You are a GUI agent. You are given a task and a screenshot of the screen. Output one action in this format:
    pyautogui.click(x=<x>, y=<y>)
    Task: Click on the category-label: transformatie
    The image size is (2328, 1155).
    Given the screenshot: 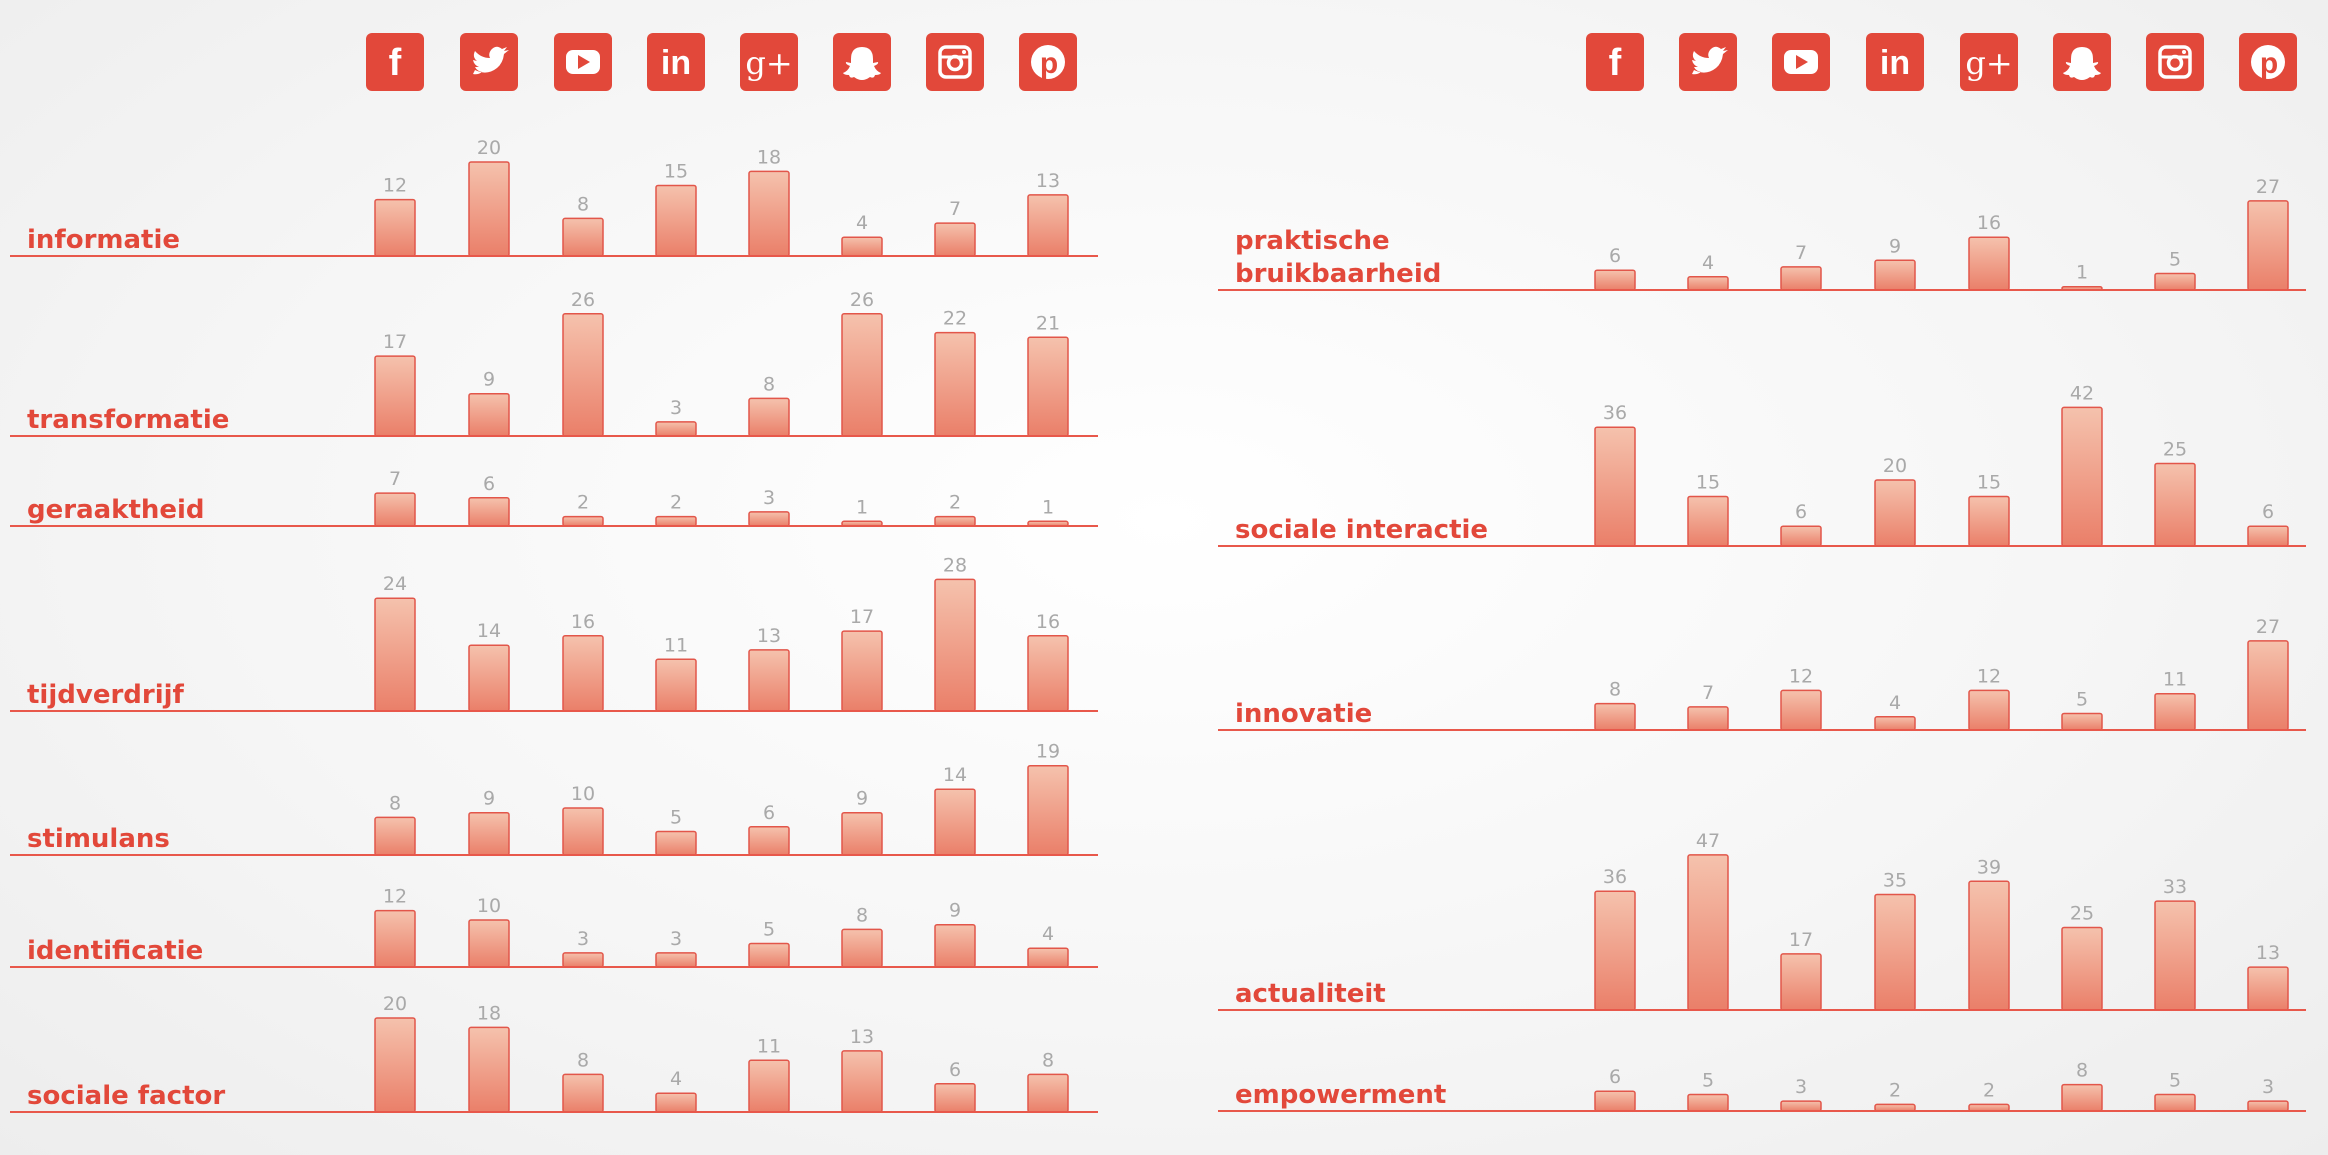 What is the action you would take?
    pyautogui.click(x=128, y=420)
    